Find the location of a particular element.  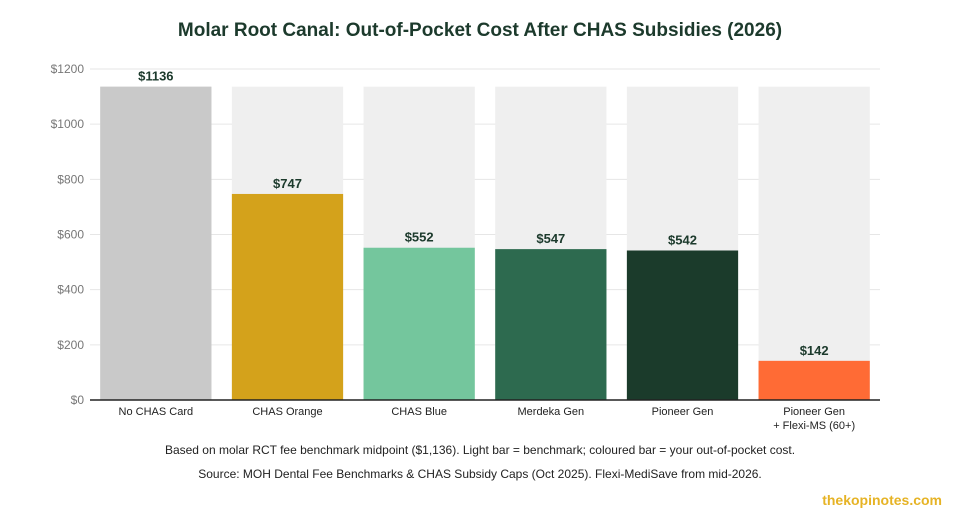

bar-value-label: $552 is located at coordinates (419, 237).